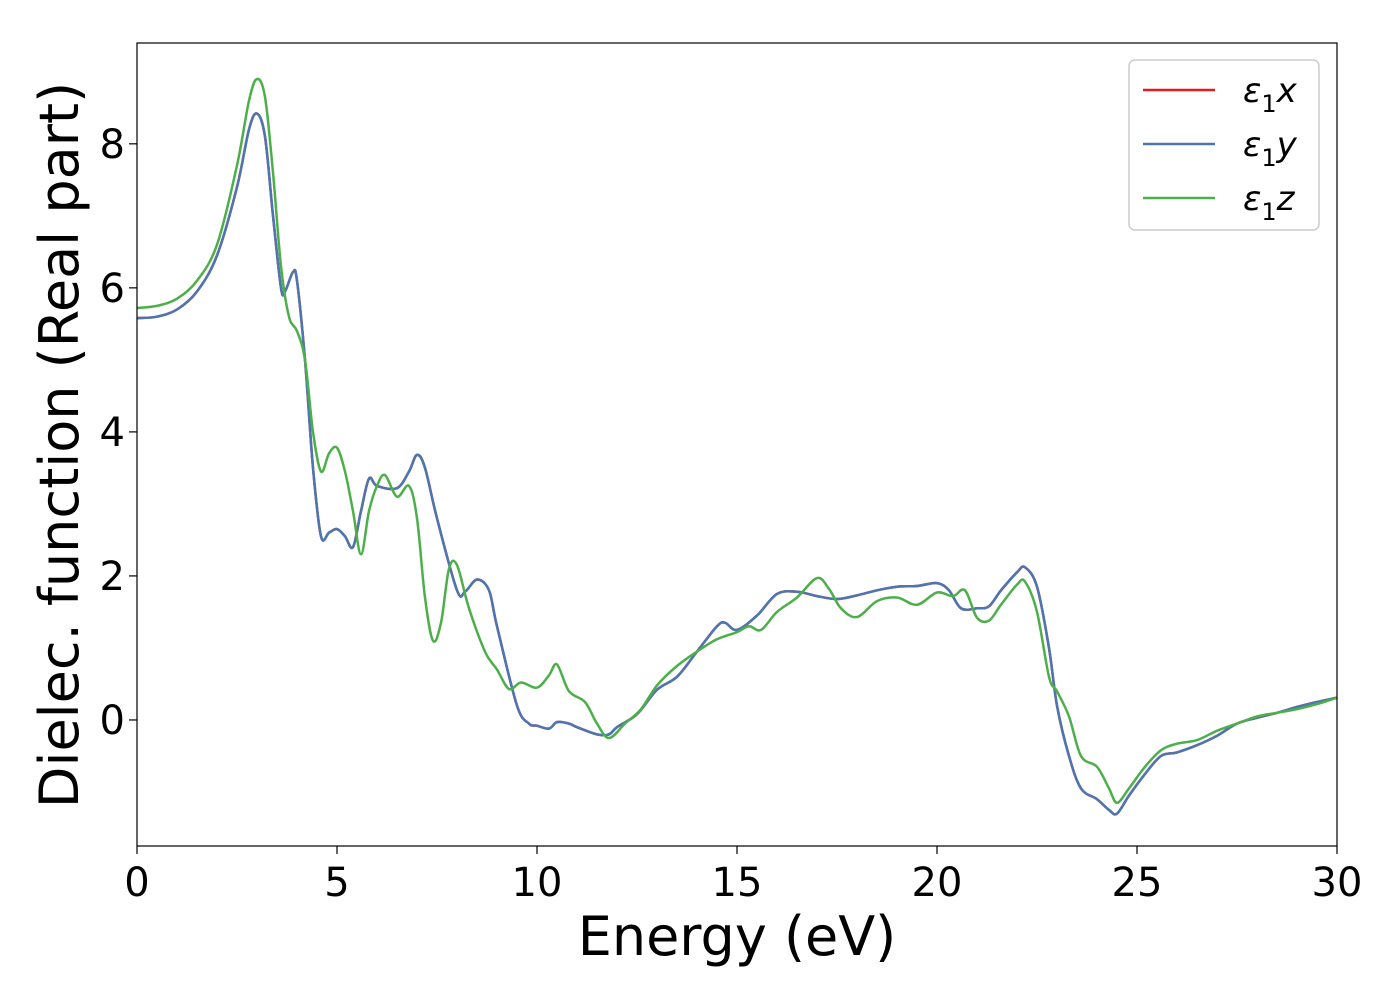  I want to click on legend-label: ε1x, so click(1270, 94).